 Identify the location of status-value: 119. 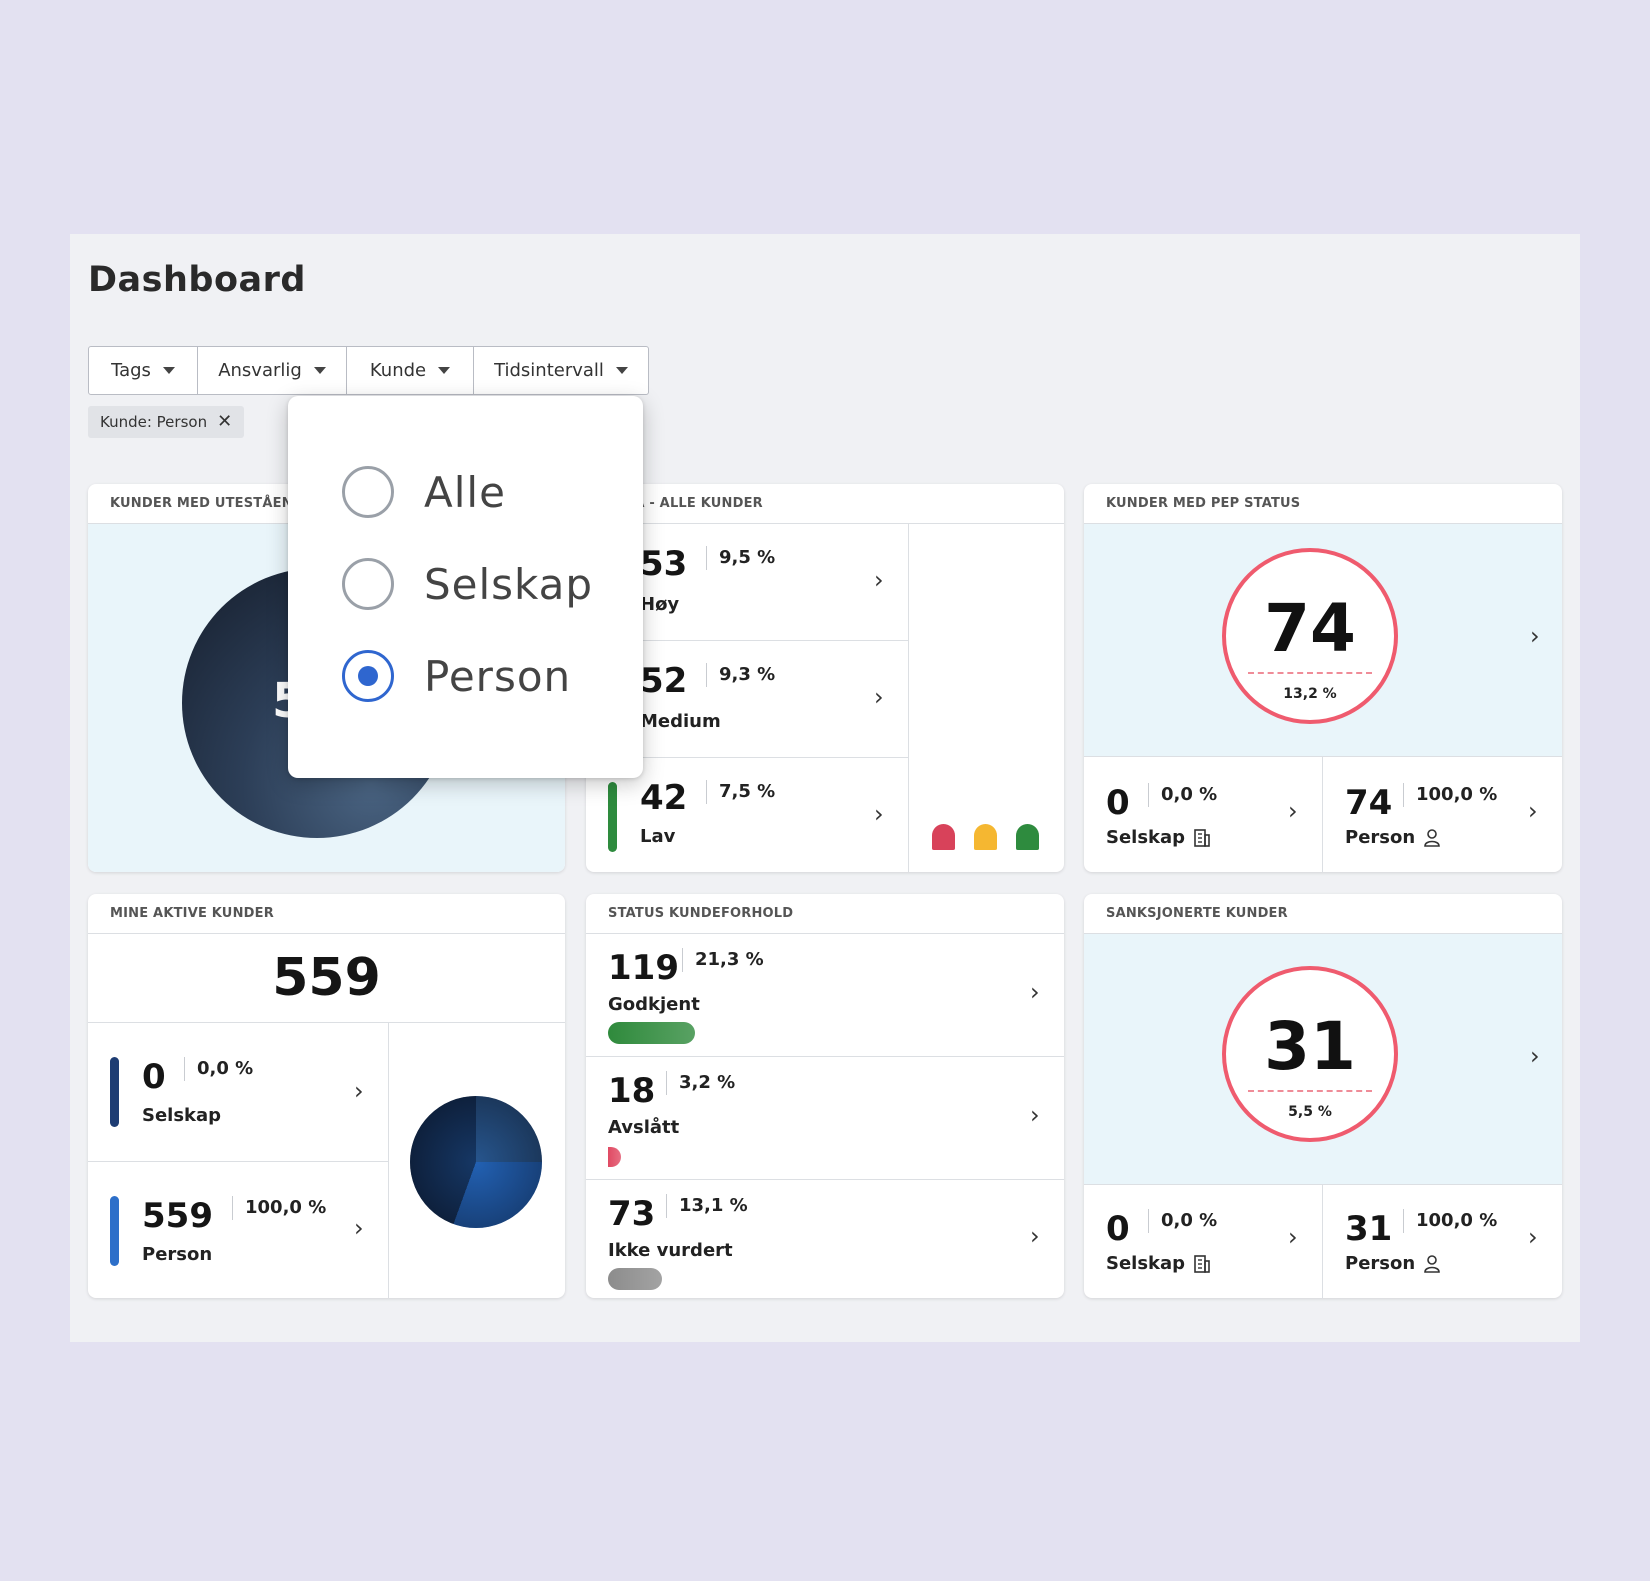
(643, 968).